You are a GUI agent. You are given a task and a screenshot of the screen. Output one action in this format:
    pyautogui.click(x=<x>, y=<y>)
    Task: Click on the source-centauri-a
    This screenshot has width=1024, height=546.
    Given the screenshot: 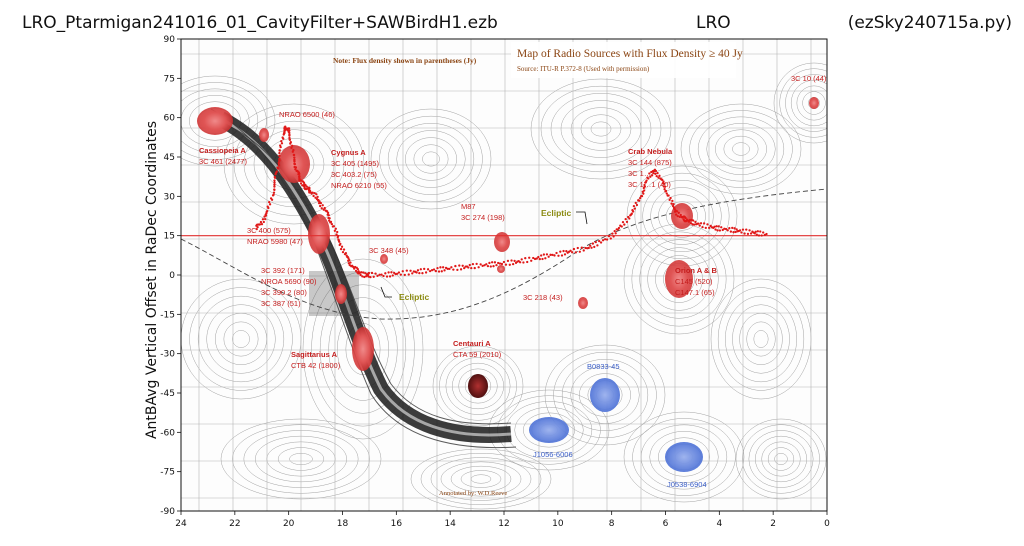 What is the action you would take?
    pyautogui.click(x=478, y=386)
    